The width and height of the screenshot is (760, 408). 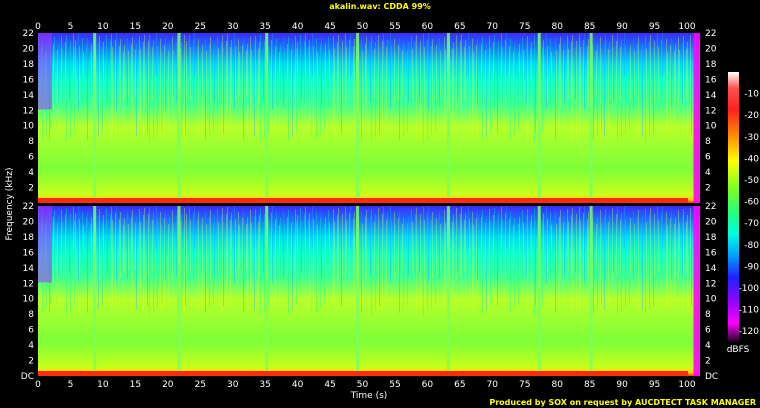 What do you see at coordinates (711, 127) in the screenshot?
I see `y-tick-label-right: 10` at bounding box center [711, 127].